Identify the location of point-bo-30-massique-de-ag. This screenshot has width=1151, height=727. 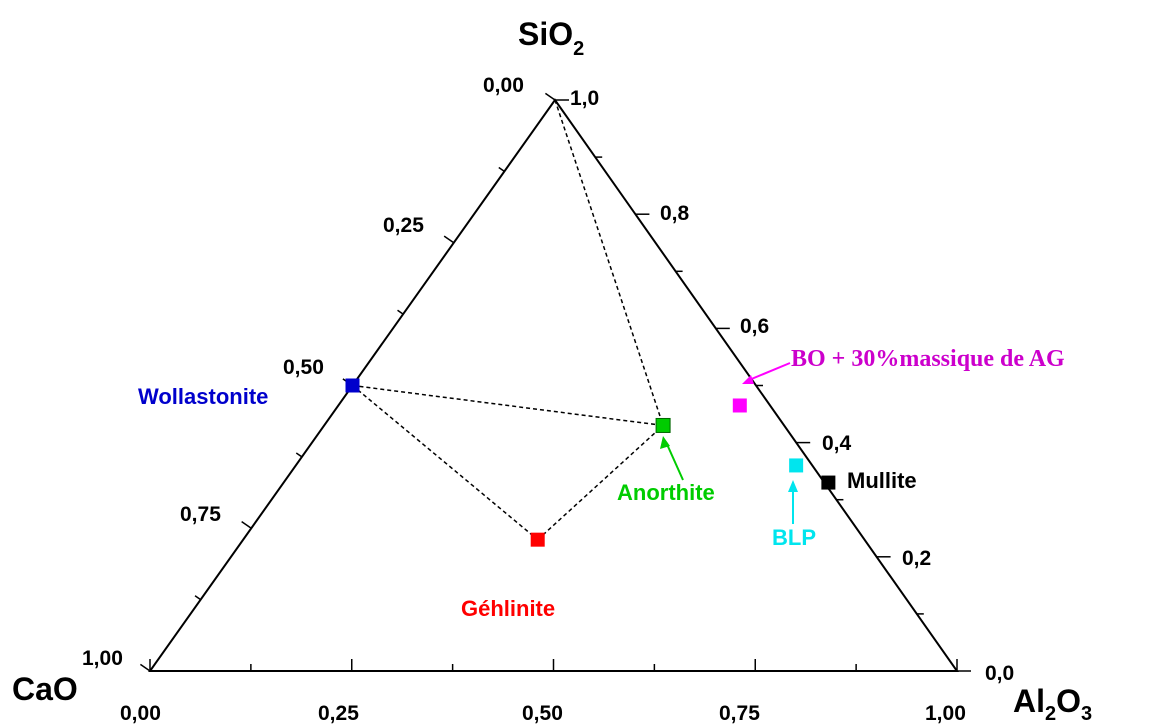
(739, 405).